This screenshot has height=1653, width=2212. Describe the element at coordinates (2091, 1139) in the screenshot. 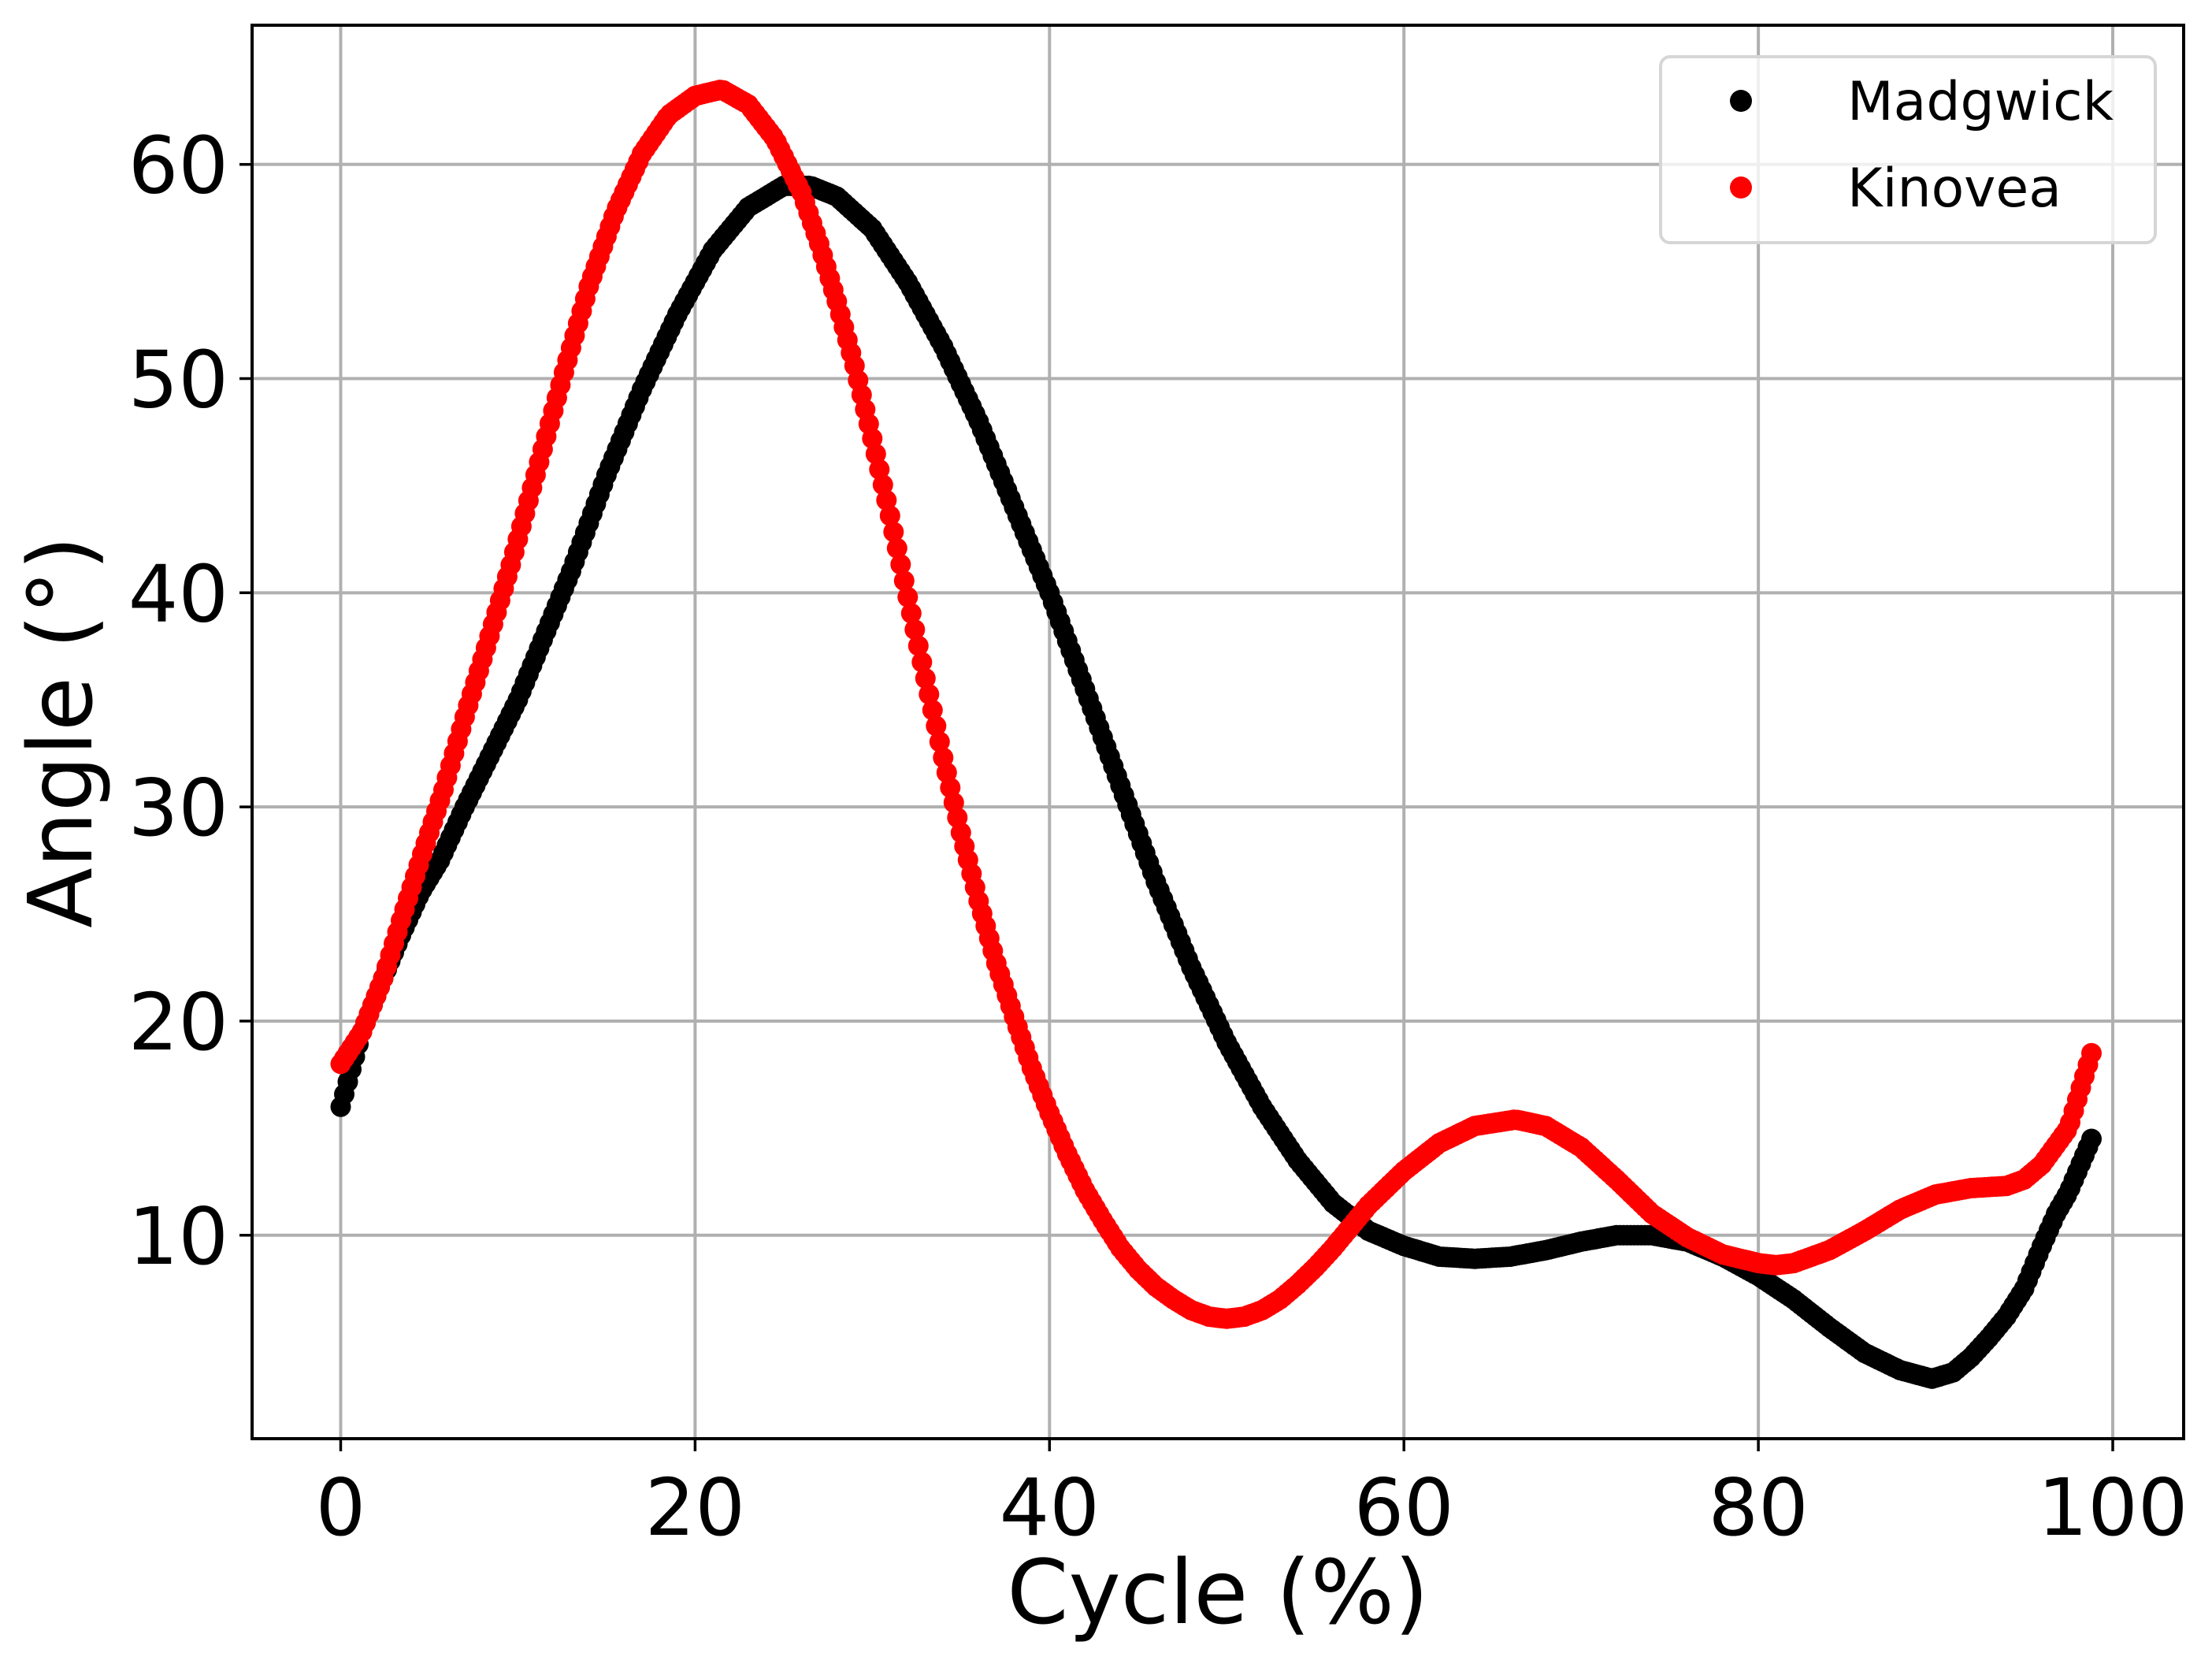

I see `point-madgwick` at that location.